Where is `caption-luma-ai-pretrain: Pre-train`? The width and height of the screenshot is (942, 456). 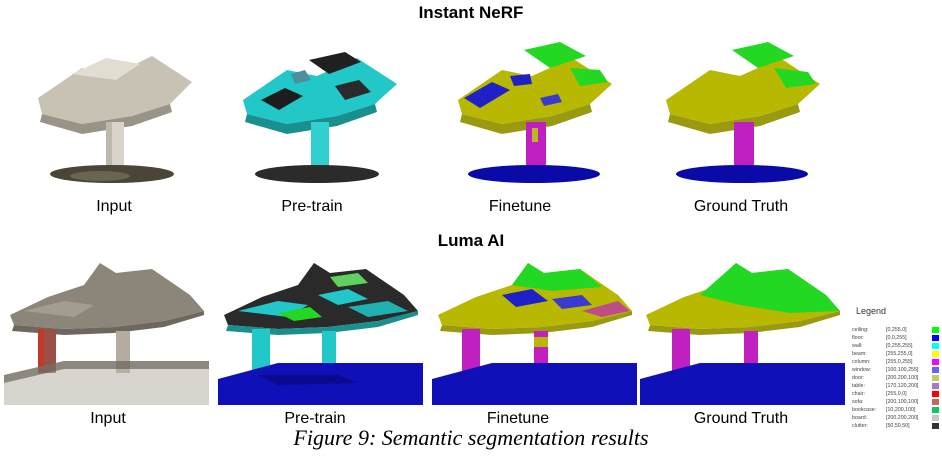 caption-luma-ai-pretrain: Pre-train is located at coordinates (315, 418).